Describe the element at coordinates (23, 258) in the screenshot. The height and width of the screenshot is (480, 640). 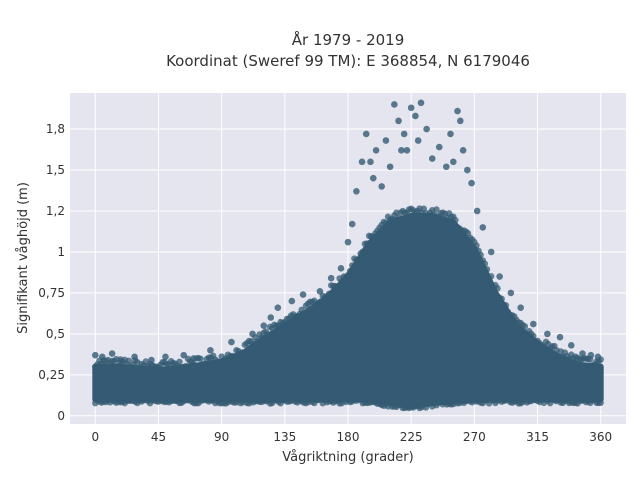
I see `y-axis-label: Signifikant våghöjd (m)` at that location.